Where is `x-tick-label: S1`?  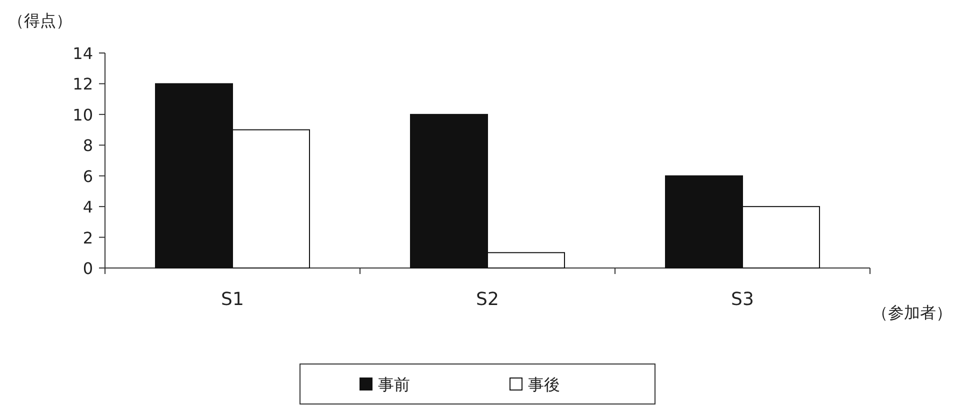 x-tick-label: S1 is located at coordinates (232, 299).